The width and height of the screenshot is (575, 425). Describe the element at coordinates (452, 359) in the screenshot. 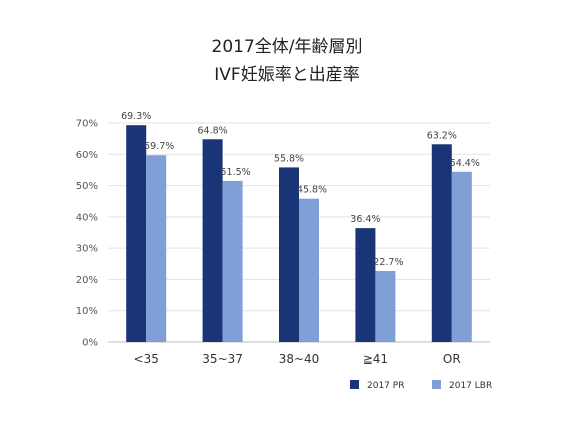

I see `x-category-label: OR` at that location.